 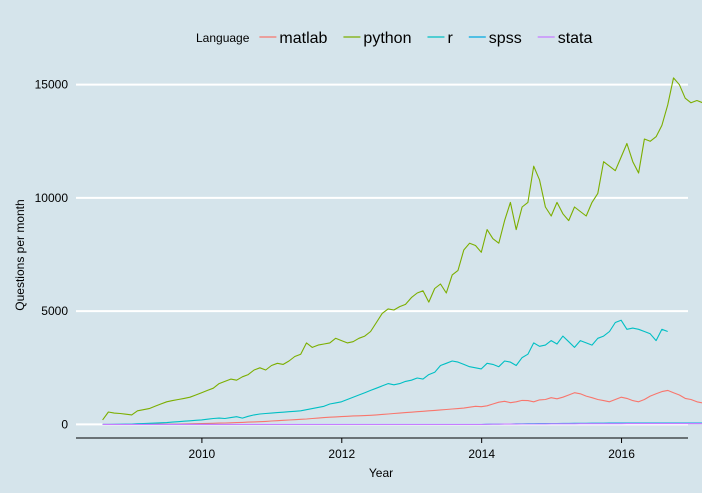 I want to click on y-tick-label: 0, so click(x=64, y=424).